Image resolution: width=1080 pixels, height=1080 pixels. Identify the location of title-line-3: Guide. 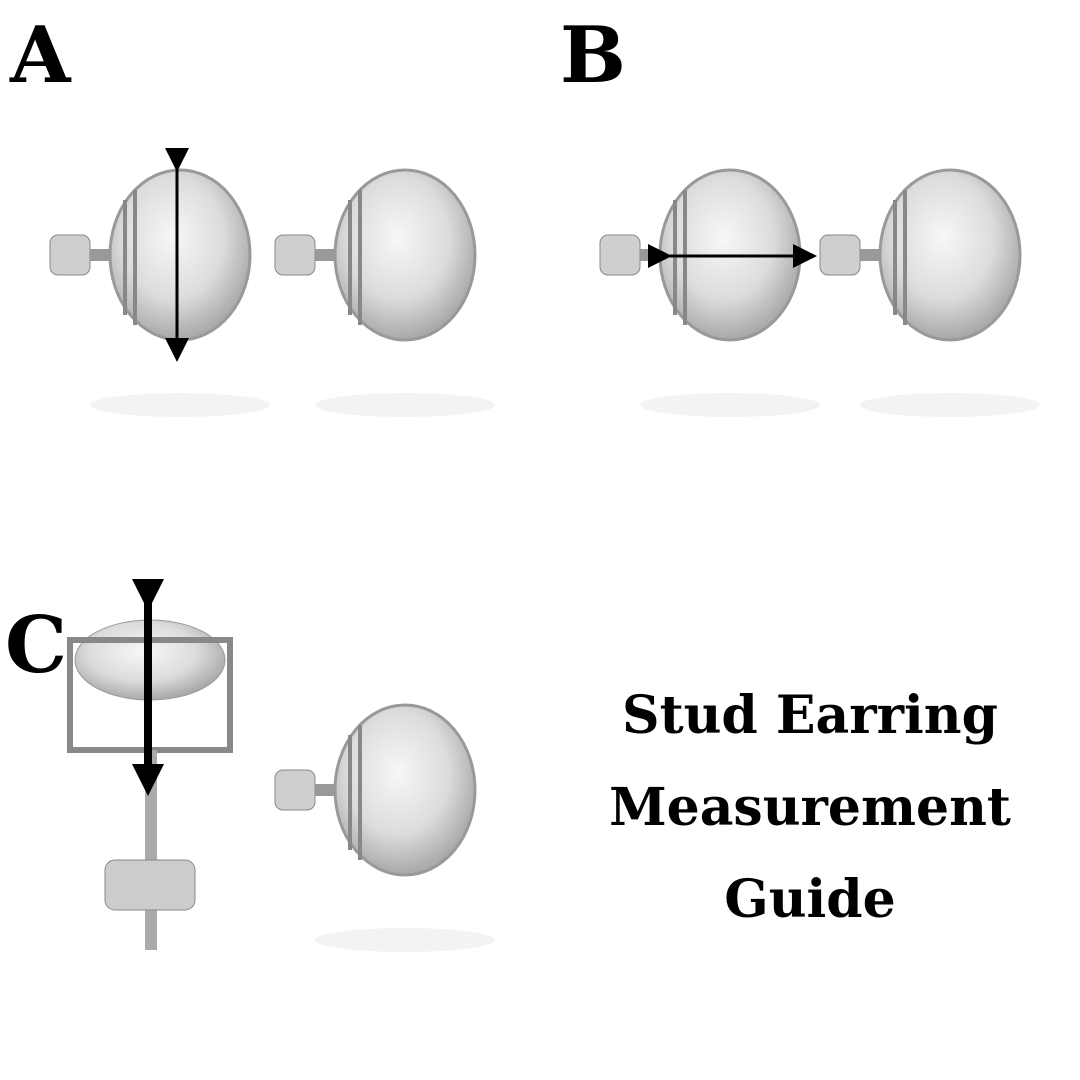
(810, 899).